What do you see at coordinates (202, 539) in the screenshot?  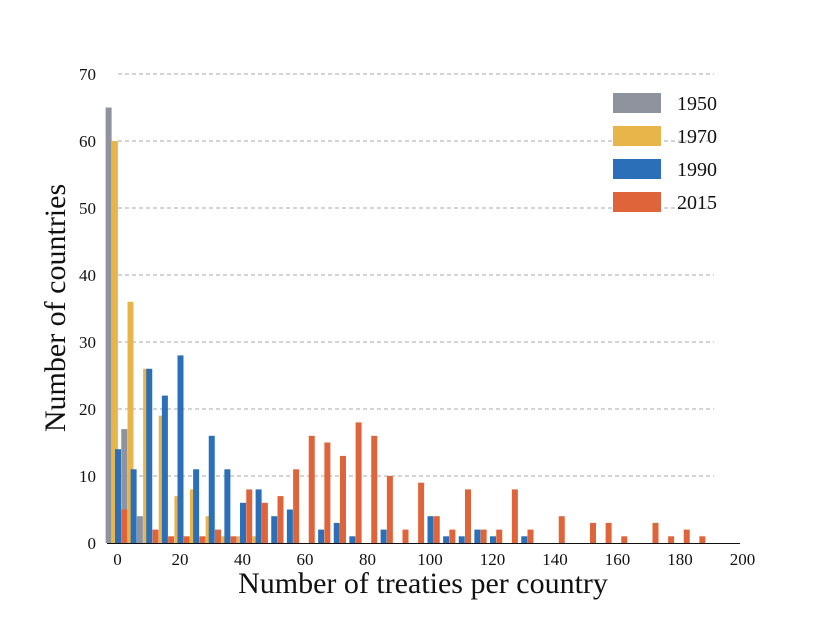 I see `bar-2015-x27` at bounding box center [202, 539].